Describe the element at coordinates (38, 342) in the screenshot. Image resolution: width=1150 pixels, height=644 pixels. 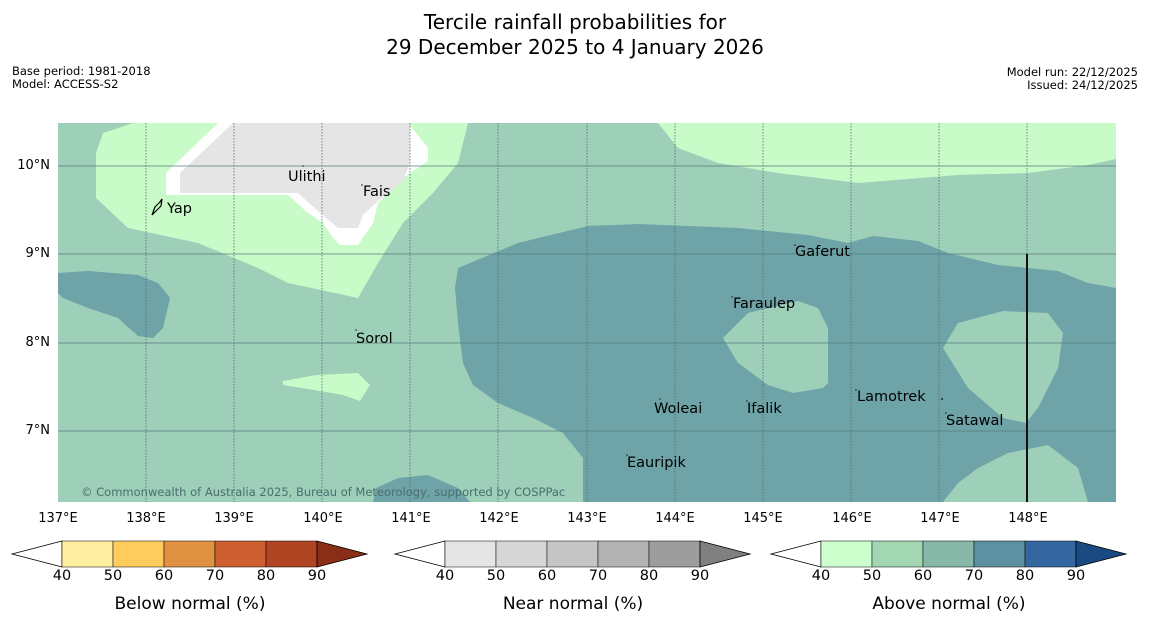
I see `lat-label-8n: 8°N` at that location.